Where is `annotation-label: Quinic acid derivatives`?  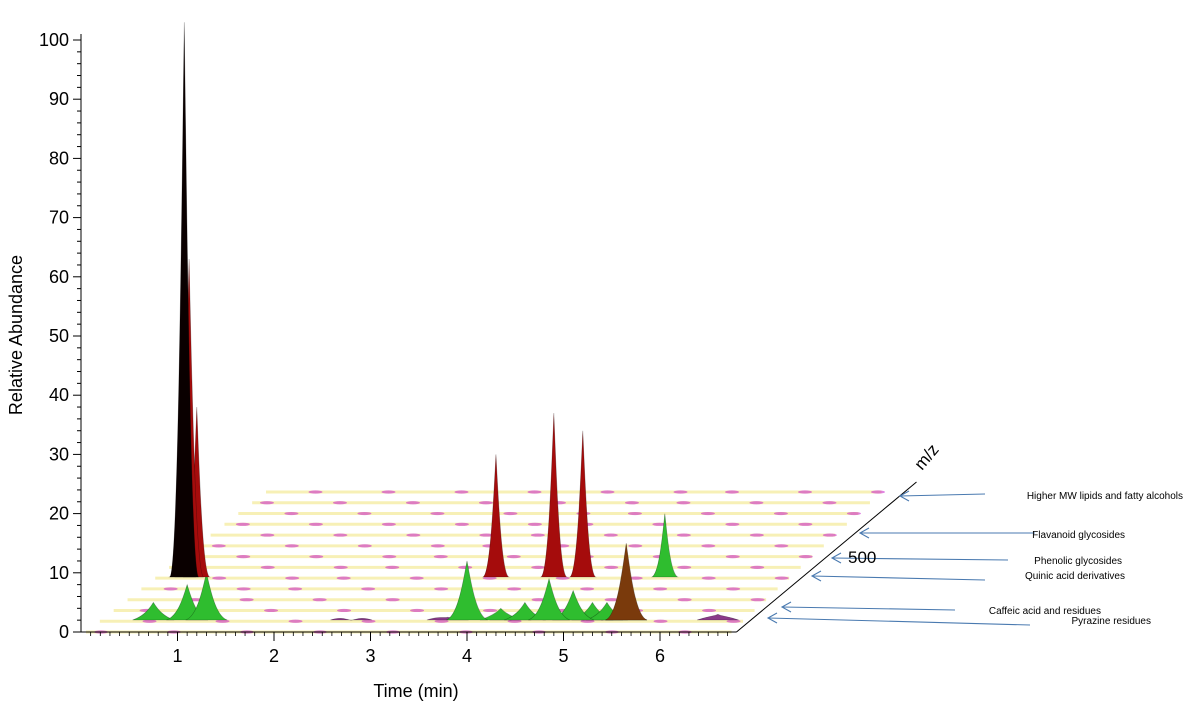 annotation-label: Quinic acid derivatives is located at coordinates (1075, 576).